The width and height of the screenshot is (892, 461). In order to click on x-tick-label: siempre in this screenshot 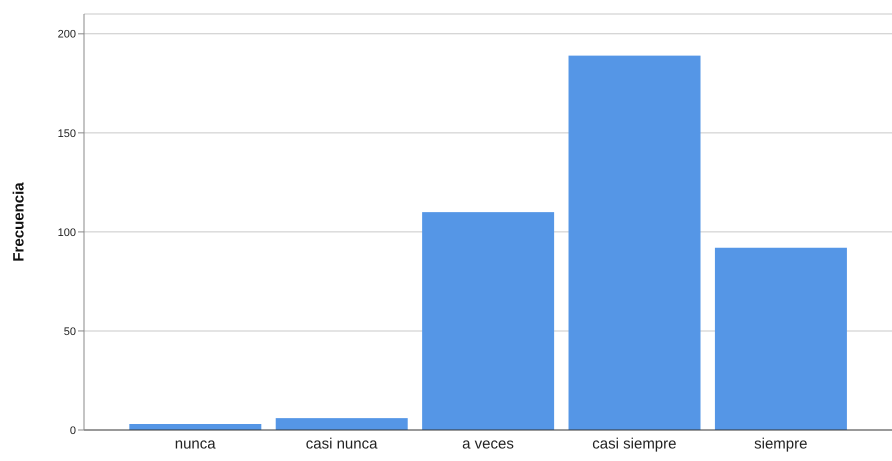, I will do `click(781, 444)`.